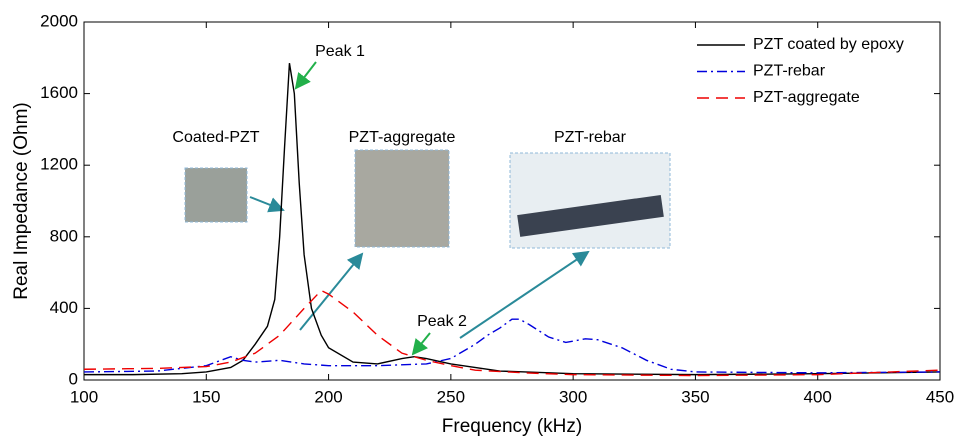 The image size is (960, 443). I want to click on y-tick-label: 1600, so click(59, 92).